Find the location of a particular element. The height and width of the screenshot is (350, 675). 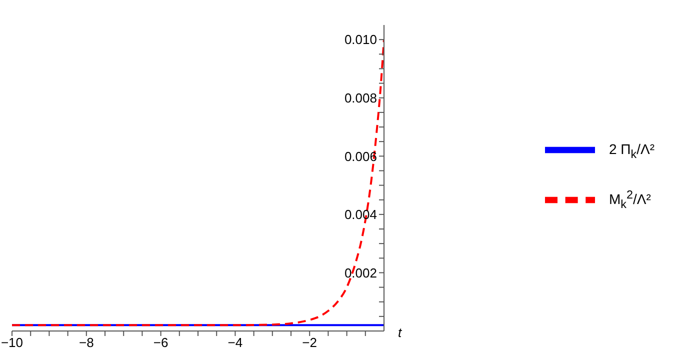

legend-label: M$_{k}$$^{2}$/Λ² is located at coordinates (630, 199).